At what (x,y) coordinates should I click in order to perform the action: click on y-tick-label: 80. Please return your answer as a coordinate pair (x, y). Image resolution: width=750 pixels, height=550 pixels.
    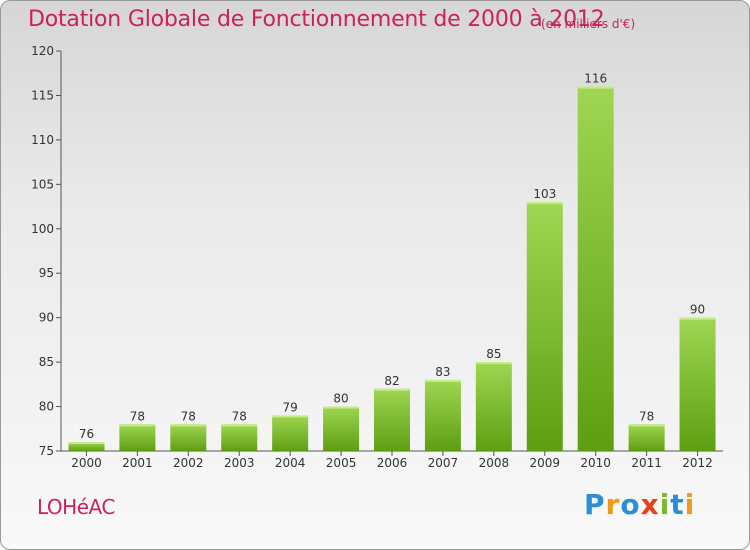
    Looking at the image, I should click on (46, 407).